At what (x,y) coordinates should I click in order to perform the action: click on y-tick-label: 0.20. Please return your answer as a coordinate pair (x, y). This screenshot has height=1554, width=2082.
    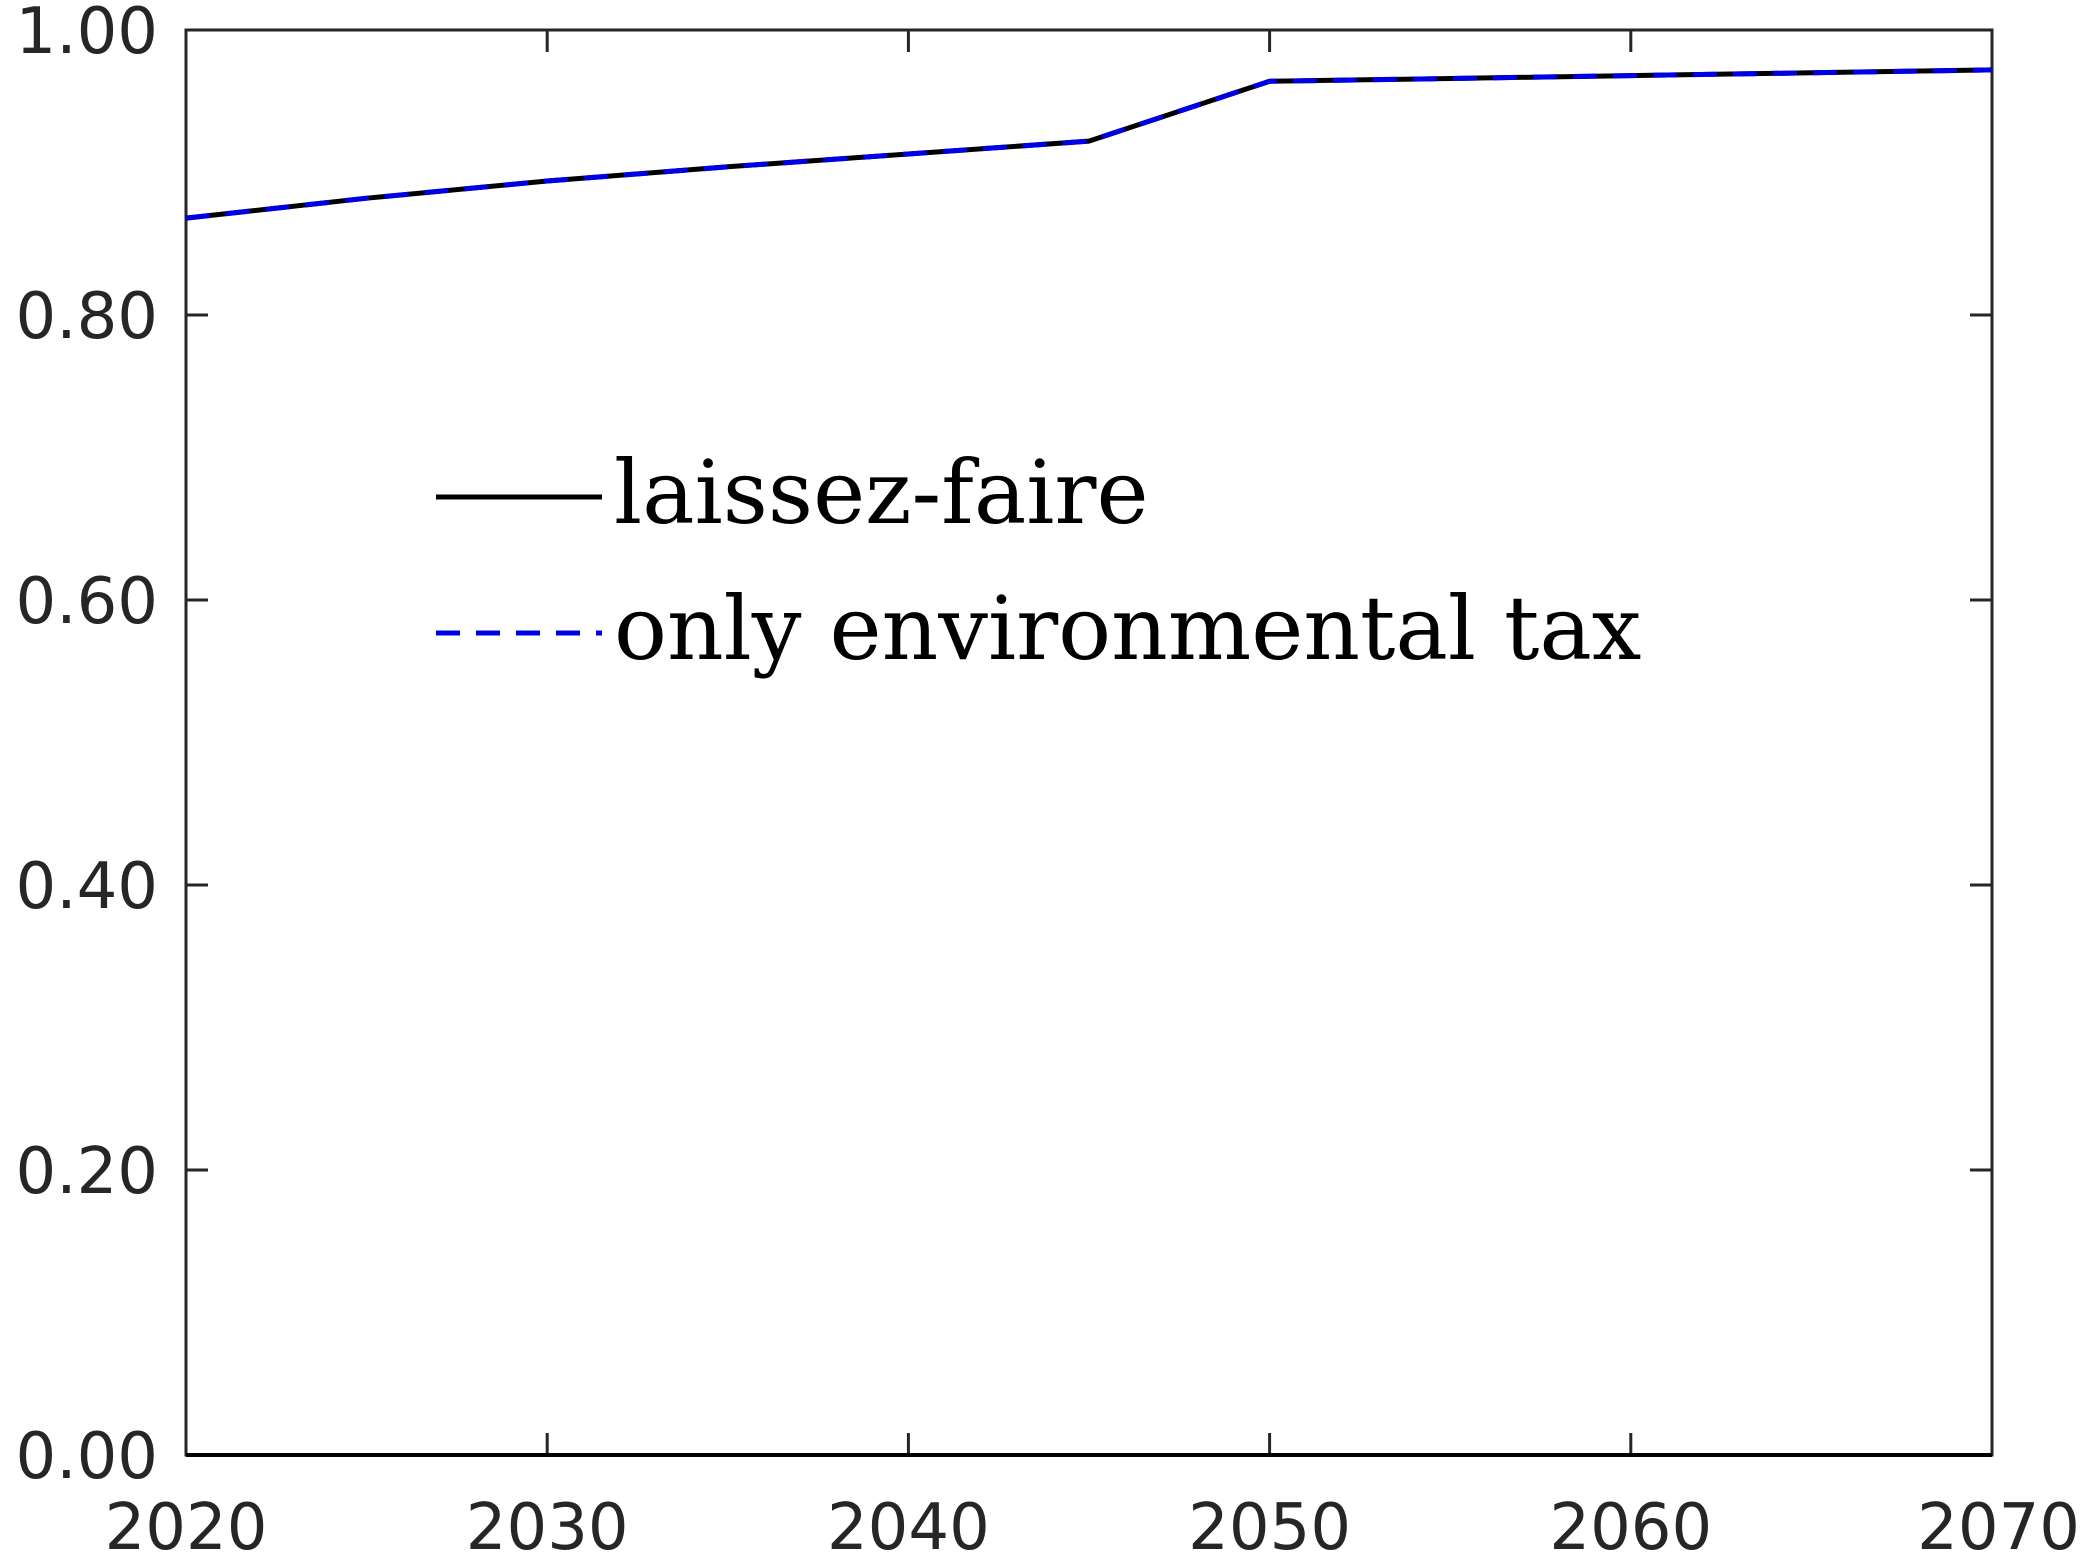
    Looking at the image, I should click on (87, 1172).